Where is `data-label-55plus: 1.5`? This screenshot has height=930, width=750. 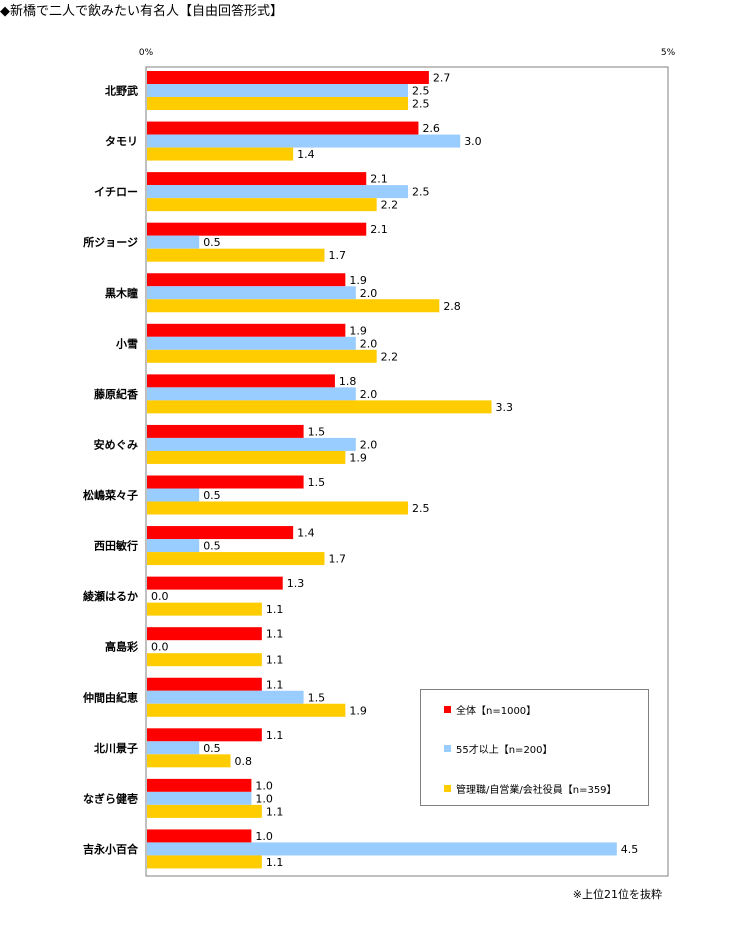
data-label-55plus: 1.5 is located at coordinates (317, 697).